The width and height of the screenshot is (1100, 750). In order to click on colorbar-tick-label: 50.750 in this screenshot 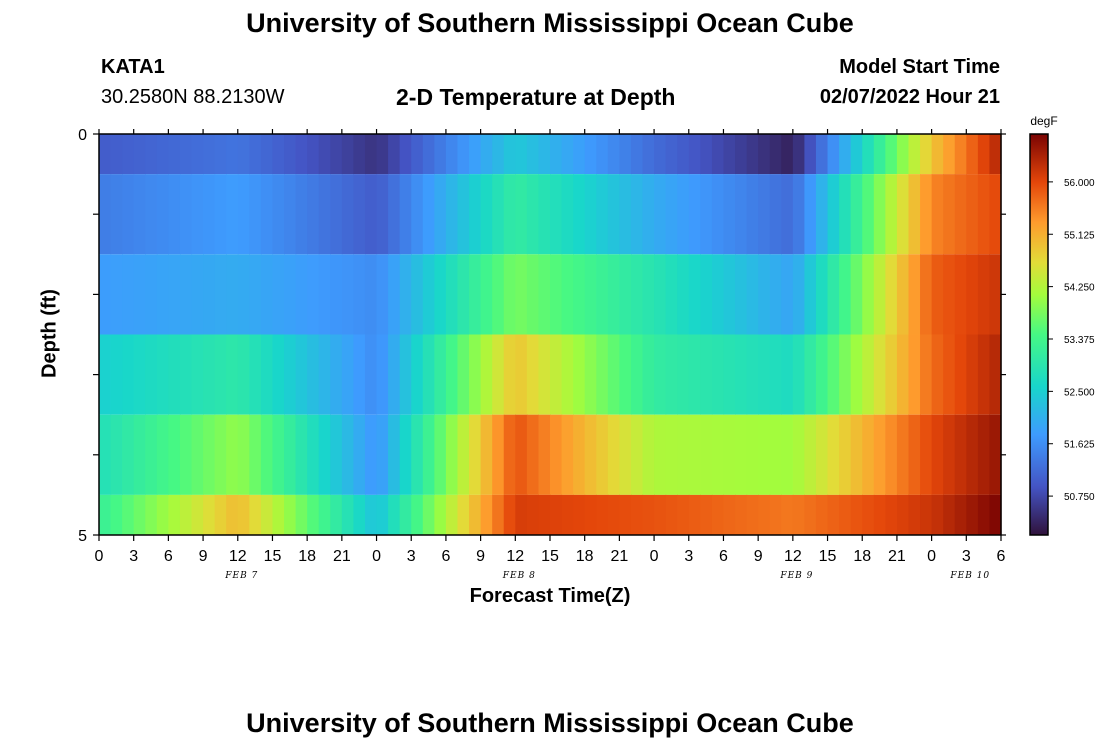, I will do `click(1079, 497)`.